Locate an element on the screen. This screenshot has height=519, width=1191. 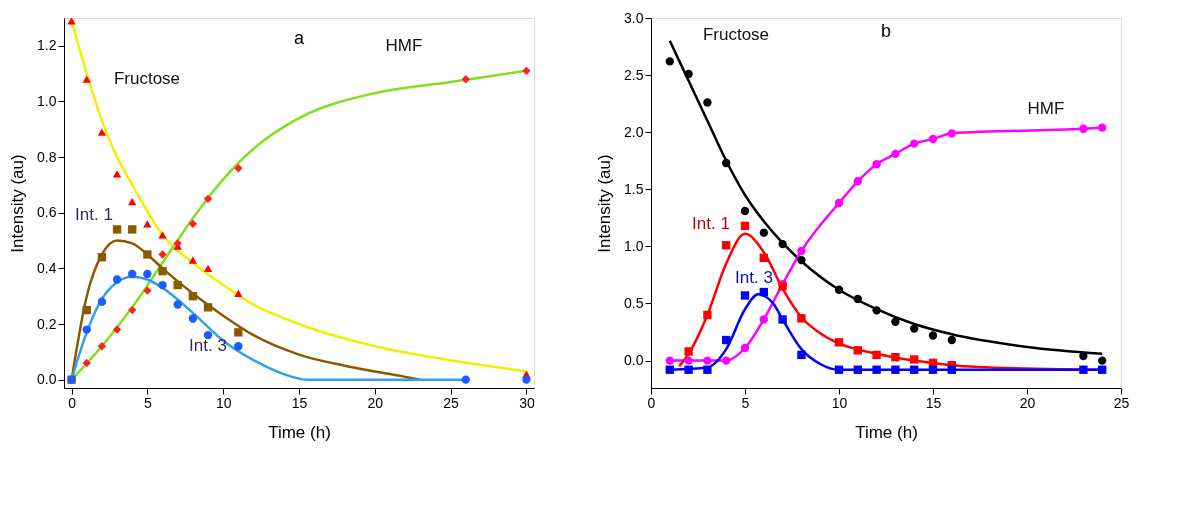
y-tick-label: 1.5 is located at coordinates (634, 188).